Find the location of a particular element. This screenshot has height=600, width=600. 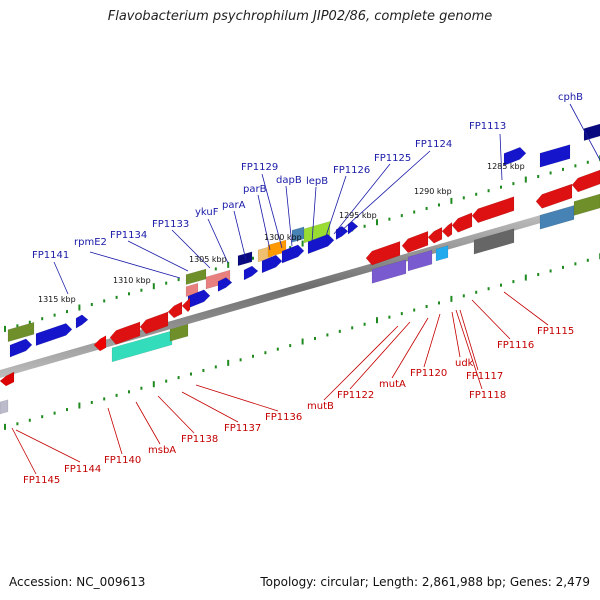

gene-label-fp1129: FP1129 is located at coordinates (259, 167).